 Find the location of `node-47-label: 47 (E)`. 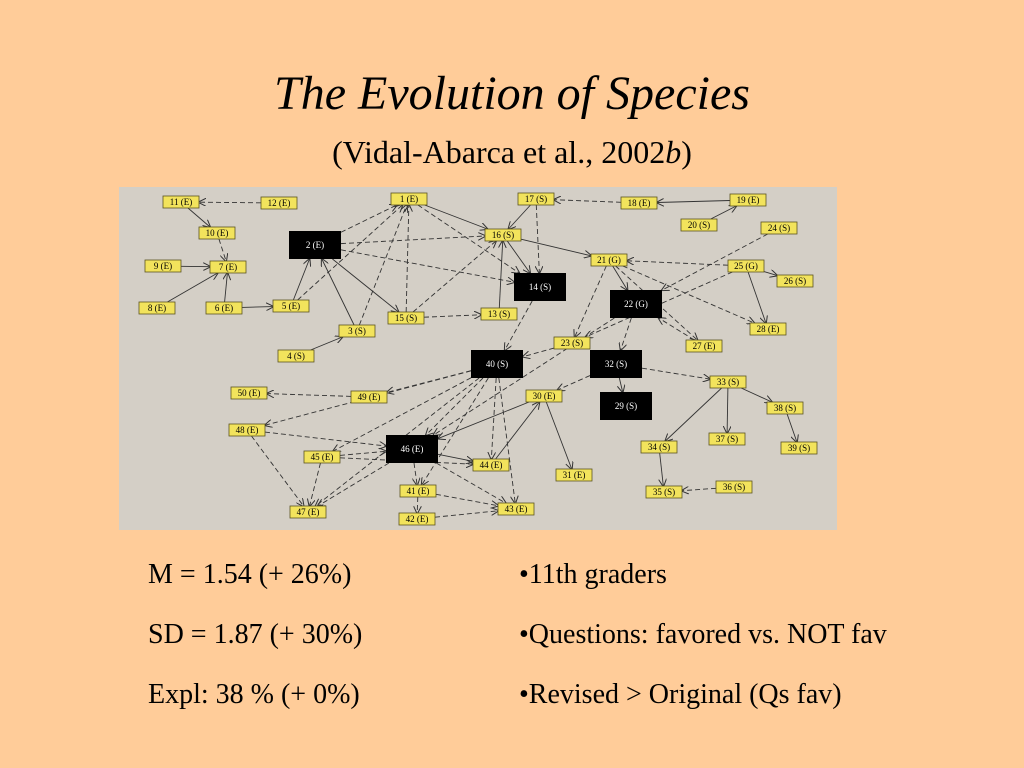

node-47-label: 47 (E) is located at coordinates (308, 512).